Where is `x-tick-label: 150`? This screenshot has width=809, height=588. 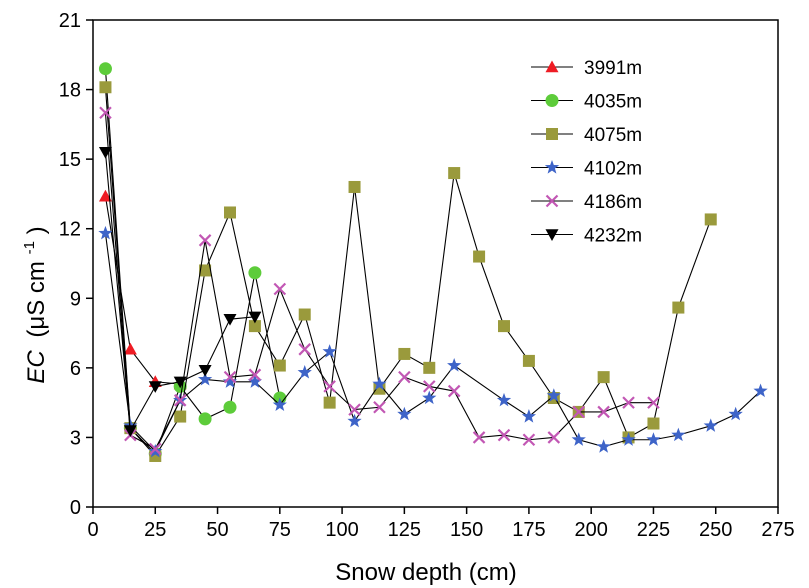 x-tick-label: 150 is located at coordinates (466, 530).